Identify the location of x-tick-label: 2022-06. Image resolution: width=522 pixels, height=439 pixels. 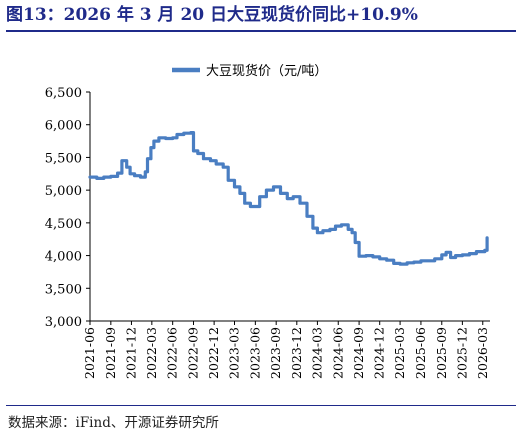
(172, 353).